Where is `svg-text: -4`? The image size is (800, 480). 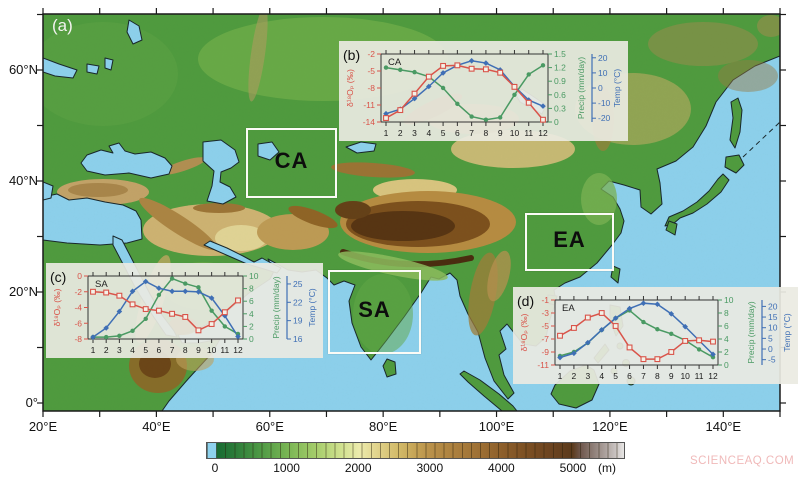 svg-text: -4 is located at coordinates (78, 308).